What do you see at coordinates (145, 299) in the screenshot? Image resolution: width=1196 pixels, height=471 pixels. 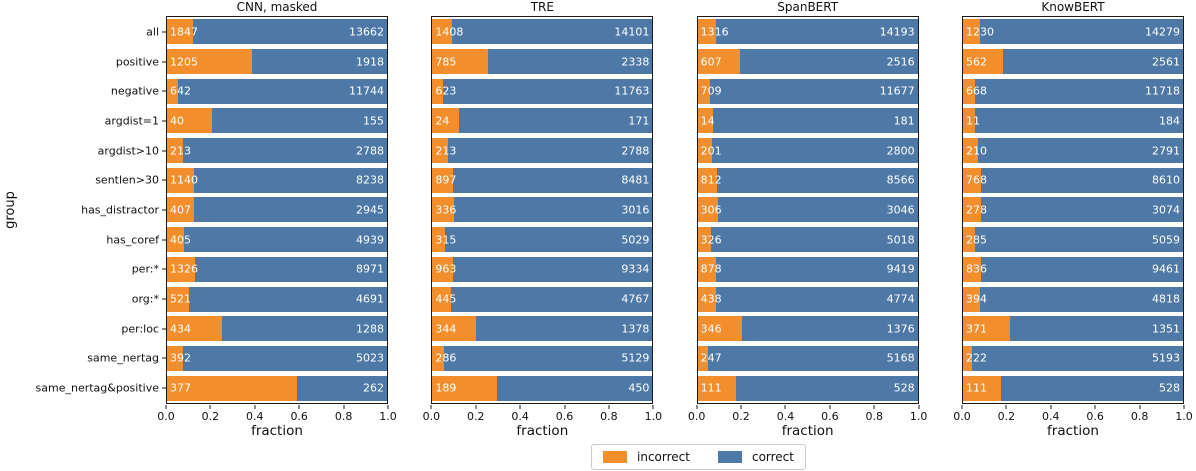 I see `y-tick-label: org:*` at bounding box center [145, 299].